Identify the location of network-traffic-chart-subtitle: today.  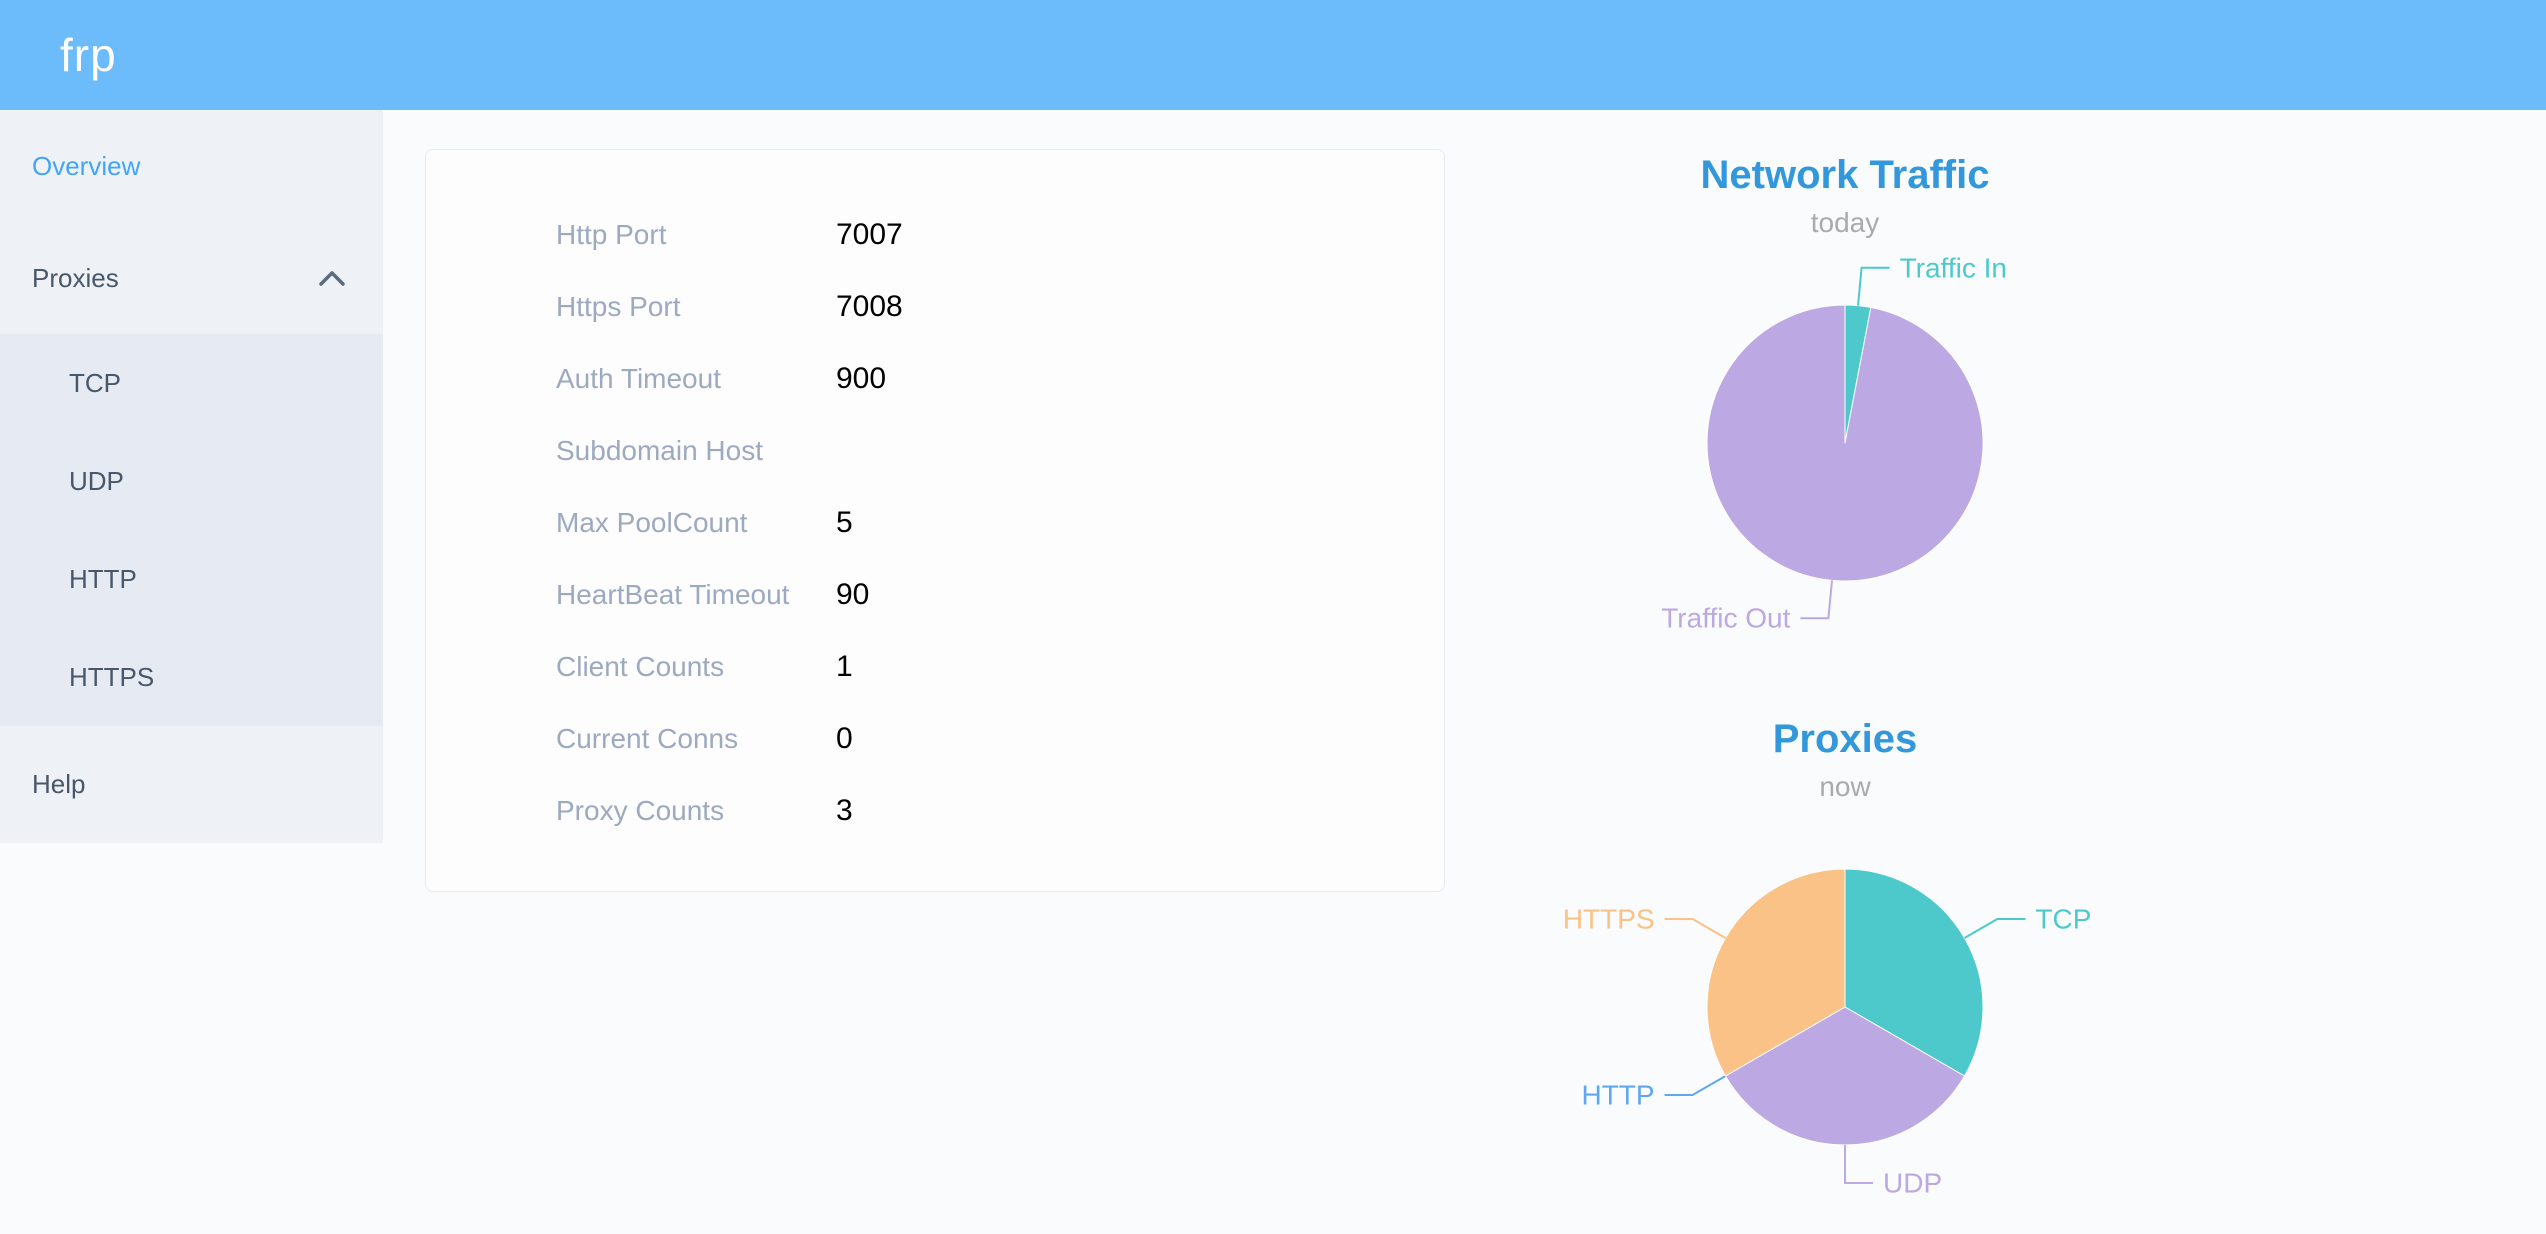
(1845, 222).